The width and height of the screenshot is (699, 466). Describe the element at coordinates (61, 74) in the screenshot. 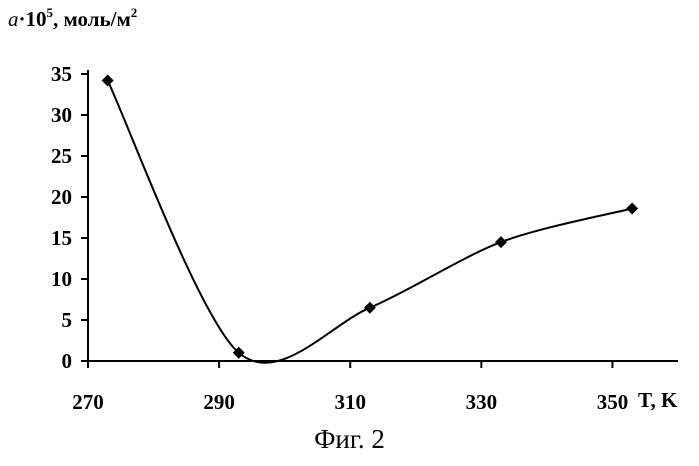

I see `y-tick-label: 35` at that location.